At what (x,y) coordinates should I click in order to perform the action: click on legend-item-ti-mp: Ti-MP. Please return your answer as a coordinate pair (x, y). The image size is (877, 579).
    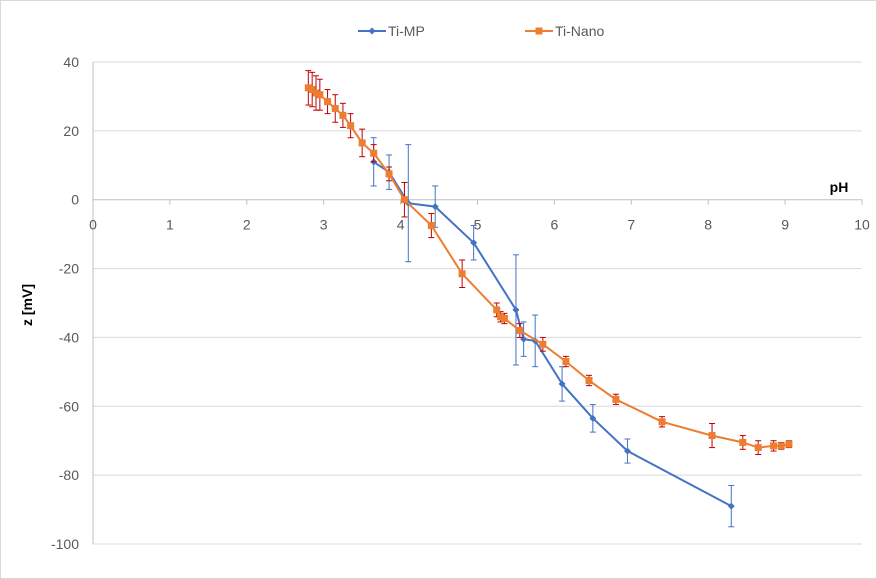
    Looking at the image, I should click on (391, 31).